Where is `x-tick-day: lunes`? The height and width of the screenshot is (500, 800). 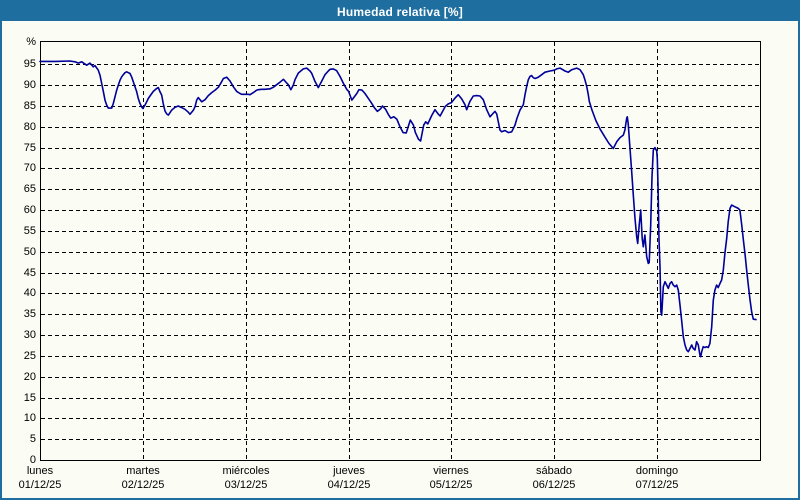 x-tick-day: lunes is located at coordinates (40, 471).